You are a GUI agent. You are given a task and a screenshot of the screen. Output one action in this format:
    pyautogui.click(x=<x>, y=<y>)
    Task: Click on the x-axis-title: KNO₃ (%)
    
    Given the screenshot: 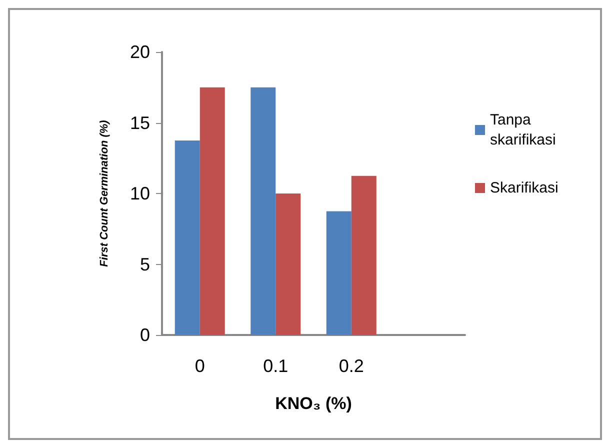 What is the action you would take?
    pyautogui.click(x=313, y=403)
    